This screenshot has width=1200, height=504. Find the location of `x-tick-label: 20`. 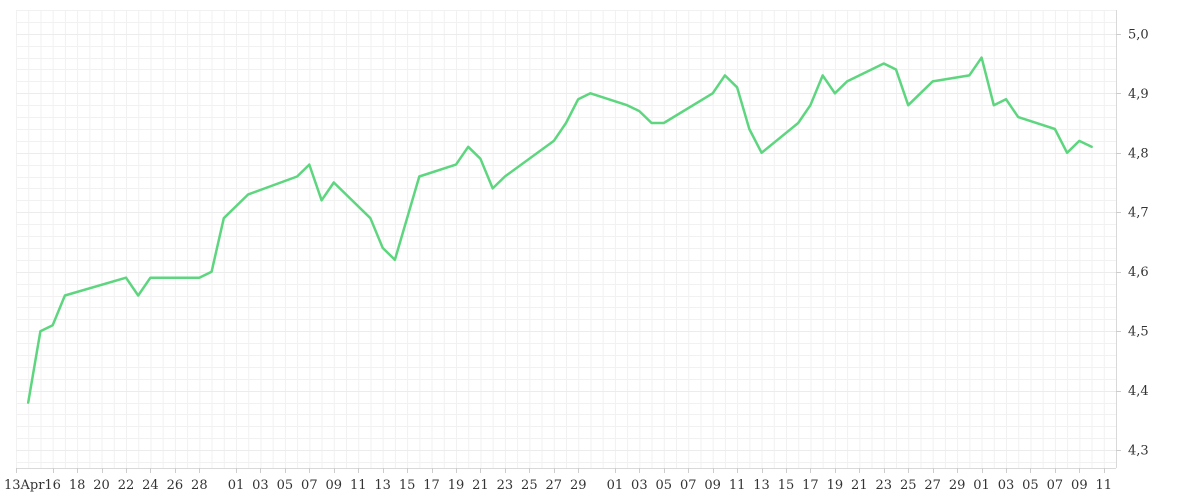

x-tick-label: 20 is located at coordinates (101, 485).